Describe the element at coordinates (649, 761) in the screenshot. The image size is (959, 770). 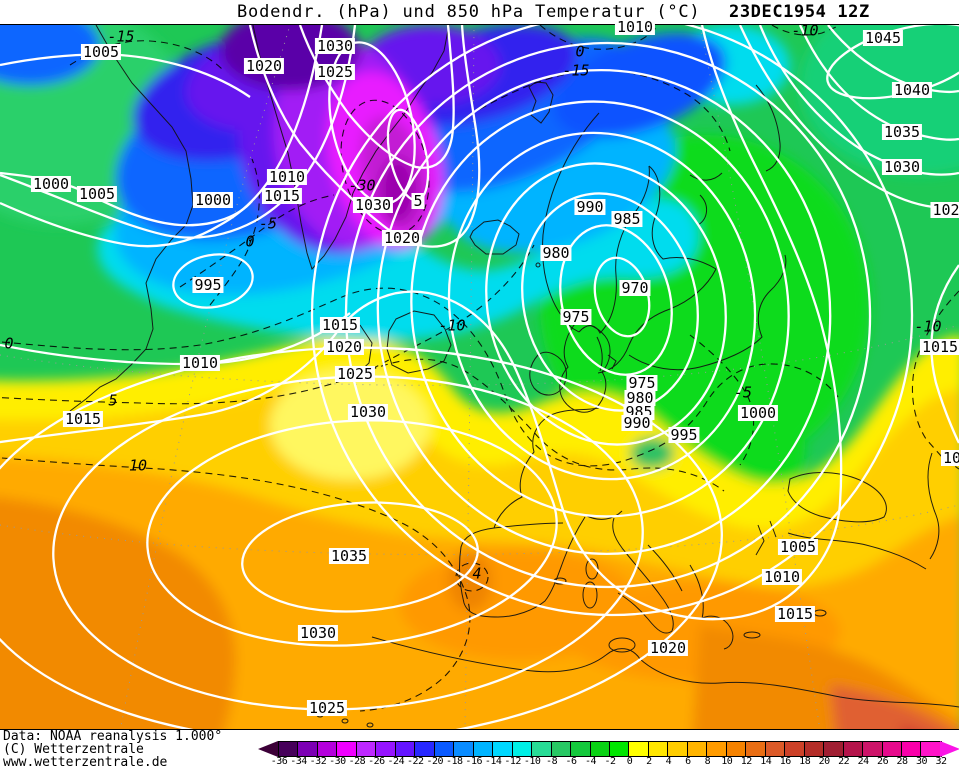
I see `colorbar-tick: 2` at that location.